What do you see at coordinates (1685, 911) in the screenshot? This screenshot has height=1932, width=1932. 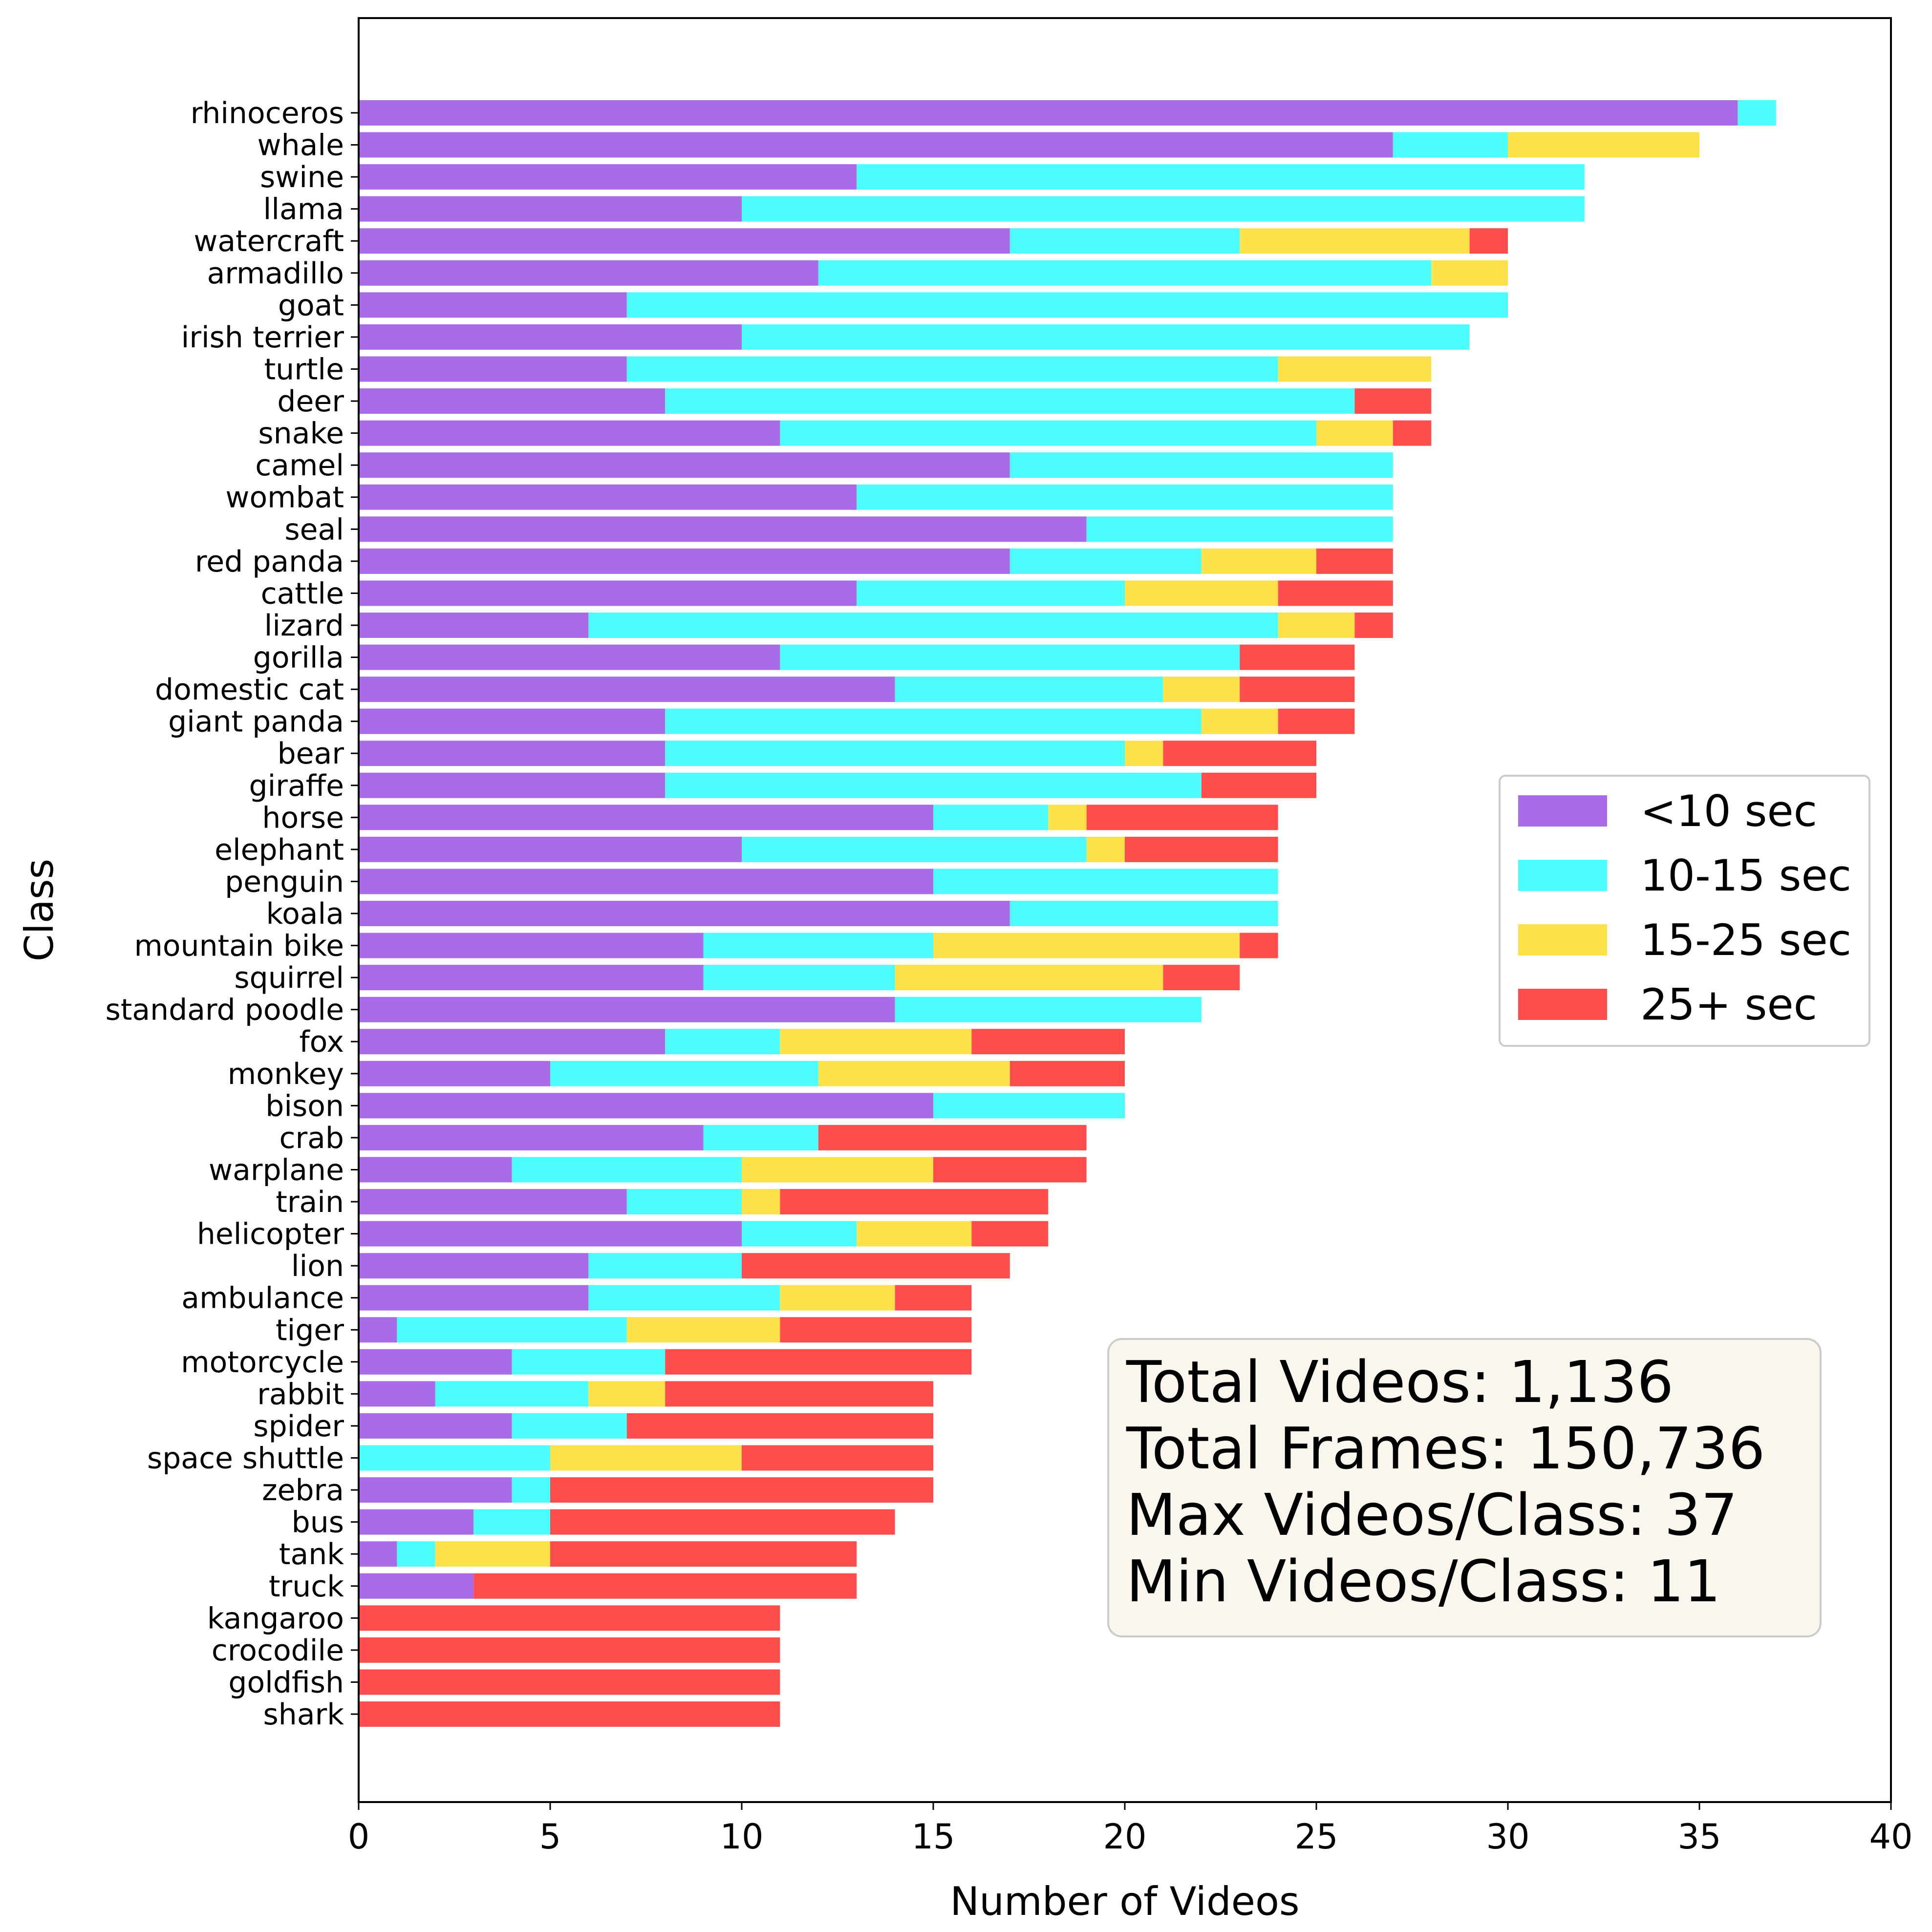 I see `legend: <10 sec 10-15 sec 15-25 sec 25+ sec` at bounding box center [1685, 911].